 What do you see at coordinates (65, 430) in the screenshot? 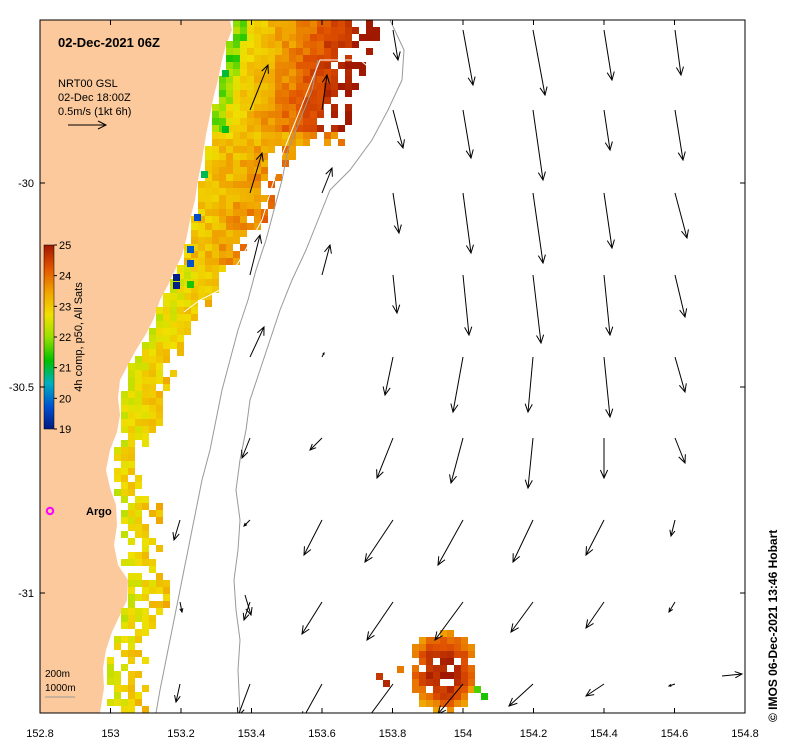
I see `colorbar-tick-label: 19` at bounding box center [65, 430].